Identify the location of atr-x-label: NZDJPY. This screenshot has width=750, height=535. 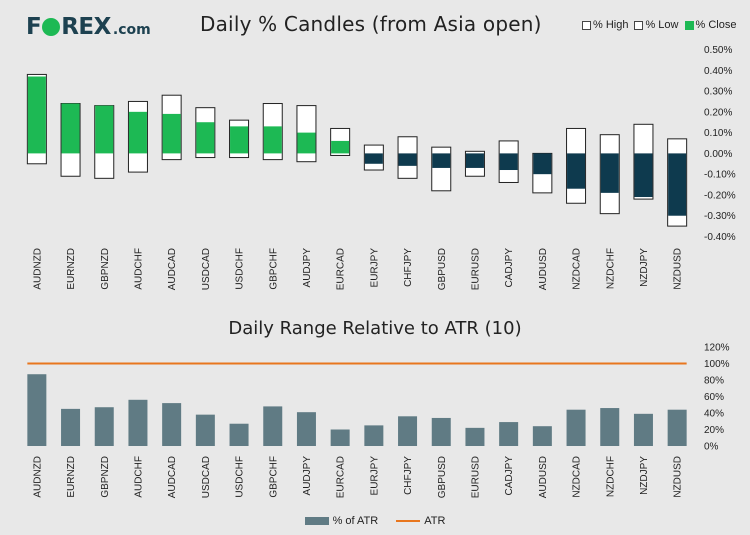
(644, 475).